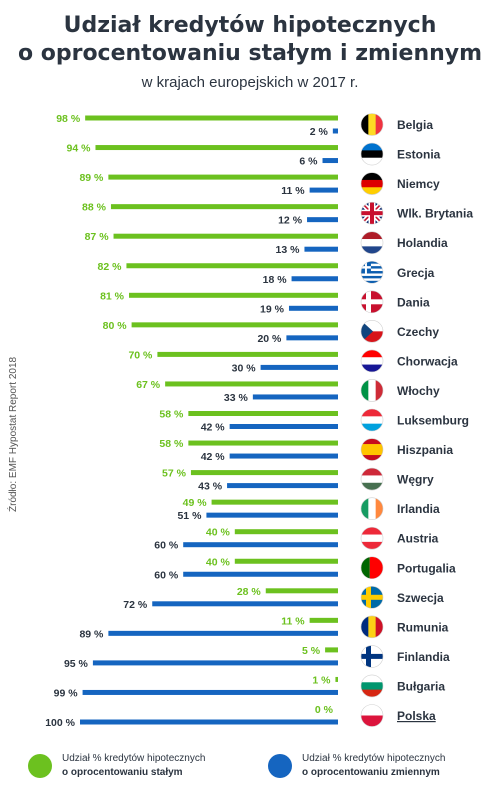 The width and height of the screenshot is (500, 800). I want to click on legend-variable-swatch, so click(280, 766).